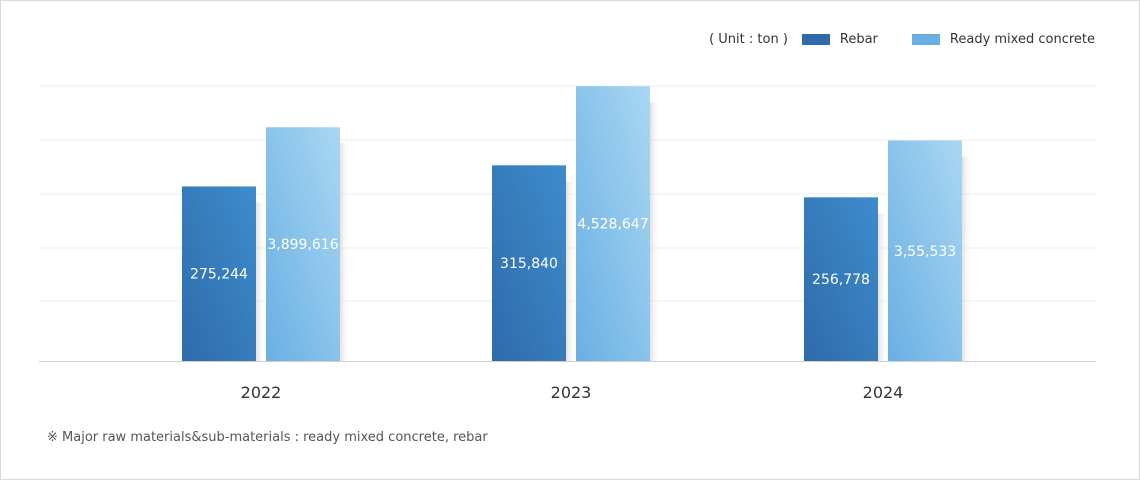  Describe the element at coordinates (655, 232) in the screenshot. I see `bar-shadow-concrete-2023` at that location.